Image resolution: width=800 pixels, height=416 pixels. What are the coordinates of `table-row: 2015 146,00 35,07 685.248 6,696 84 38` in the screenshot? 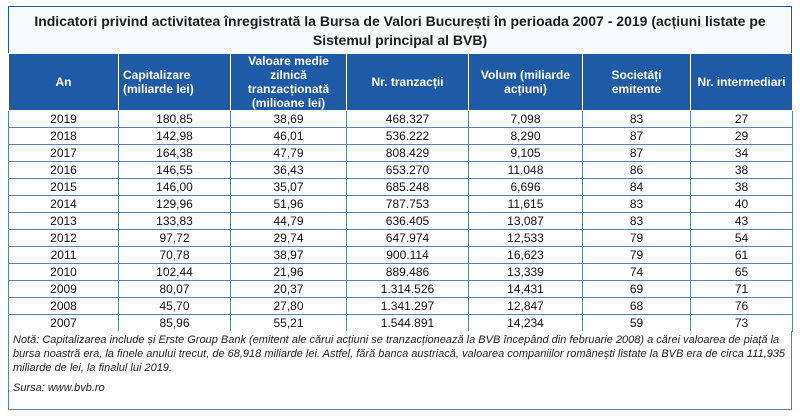 It's located at (400, 187).